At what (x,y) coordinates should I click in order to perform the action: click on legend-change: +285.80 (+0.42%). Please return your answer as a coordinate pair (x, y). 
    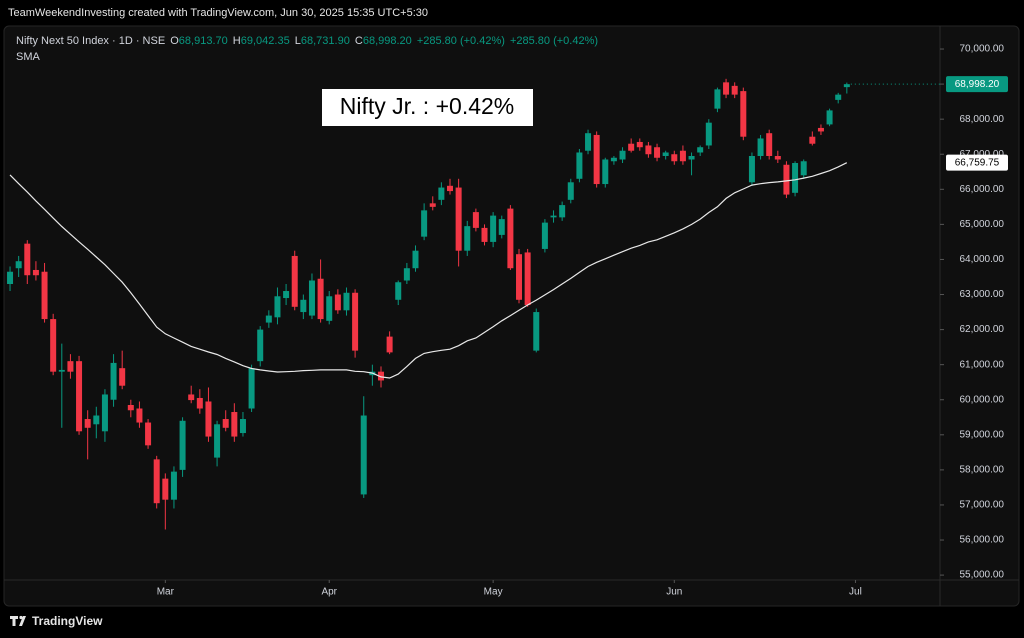
    Looking at the image, I should click on (554, 41).